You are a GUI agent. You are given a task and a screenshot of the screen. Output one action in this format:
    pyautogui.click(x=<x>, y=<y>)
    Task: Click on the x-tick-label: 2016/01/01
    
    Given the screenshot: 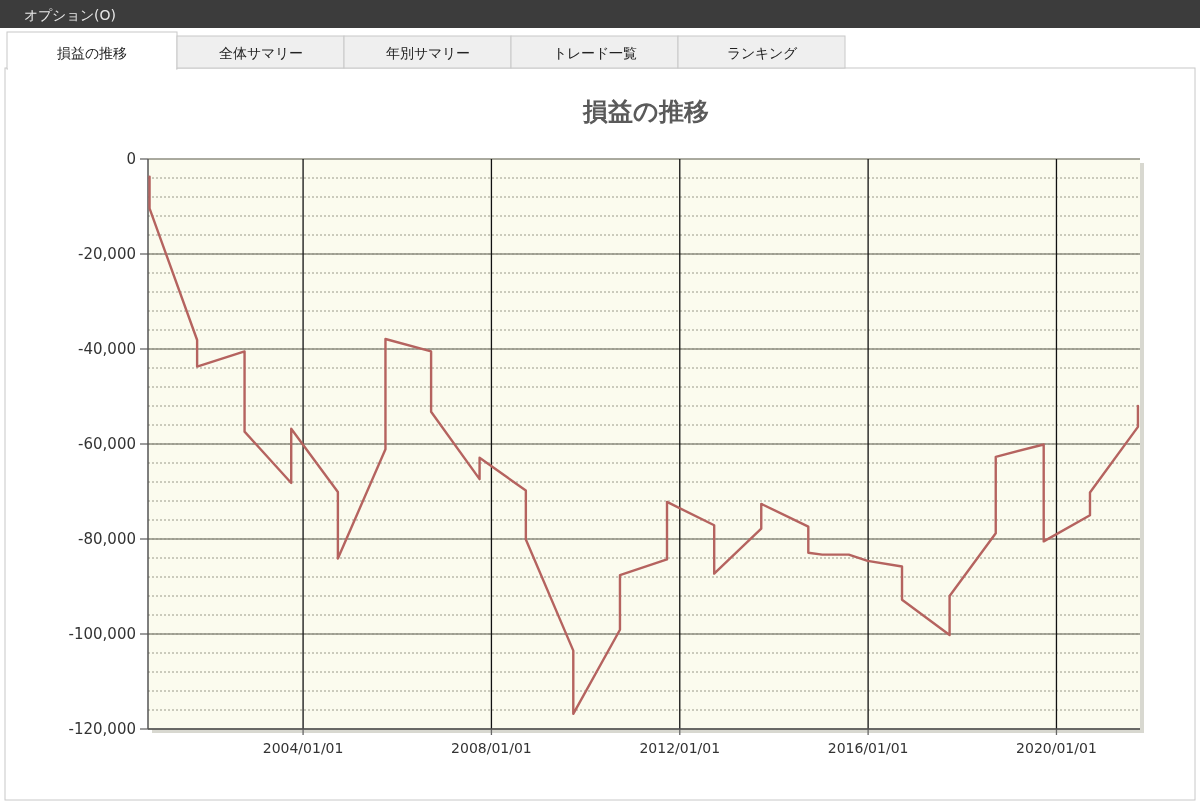 What is the action you would take?
    pyautogui.click(x=868, y=748)
    